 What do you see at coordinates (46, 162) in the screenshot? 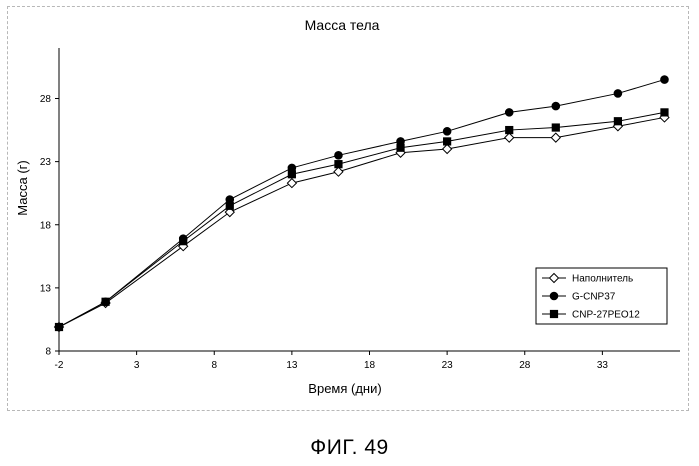
I see `y-tick-label: 23` at bounding box center [46, 162].